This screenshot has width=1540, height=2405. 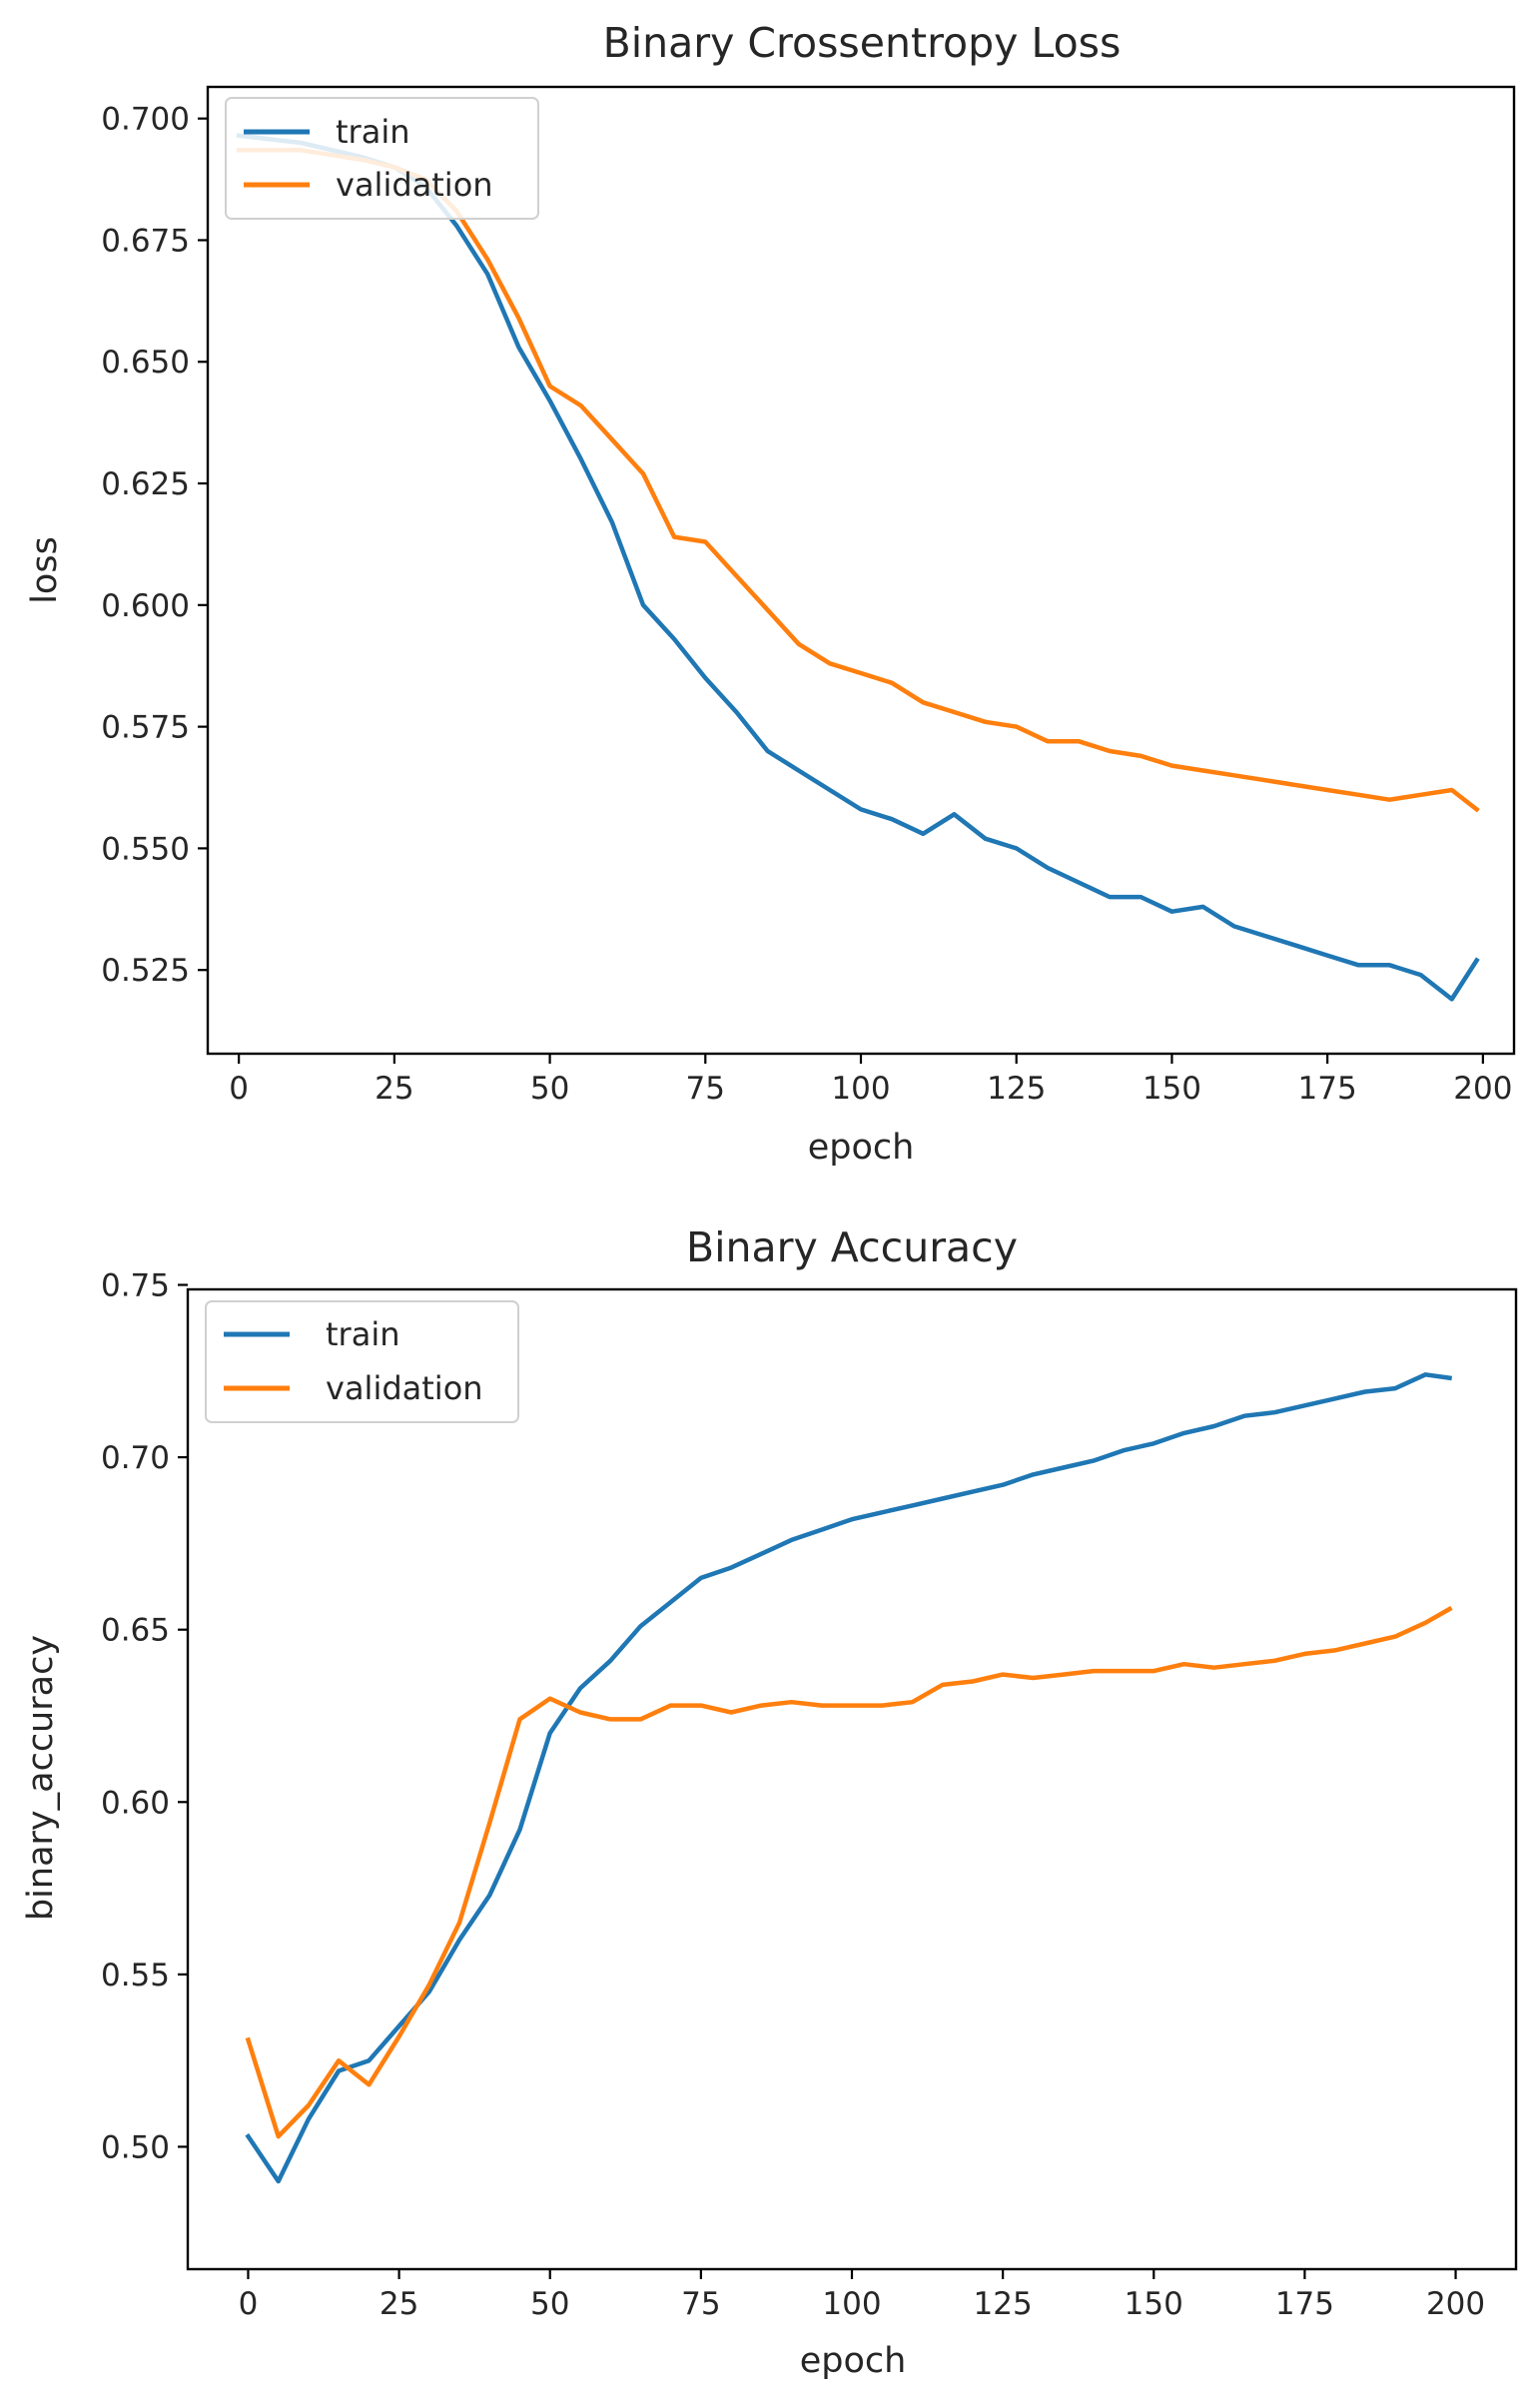 I want to click on loss-y-tick-label: 0.575, so click(x=146, y=728).